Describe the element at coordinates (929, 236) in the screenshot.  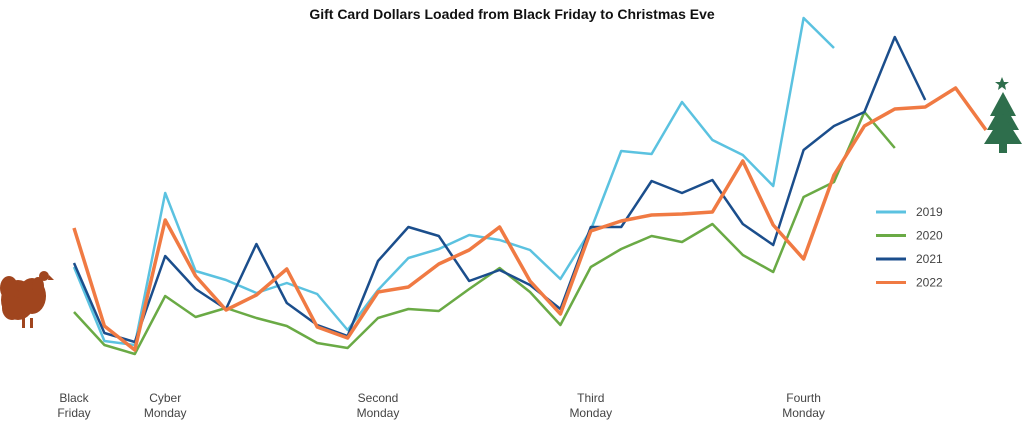
I see `legend-label: 2020` at that location.